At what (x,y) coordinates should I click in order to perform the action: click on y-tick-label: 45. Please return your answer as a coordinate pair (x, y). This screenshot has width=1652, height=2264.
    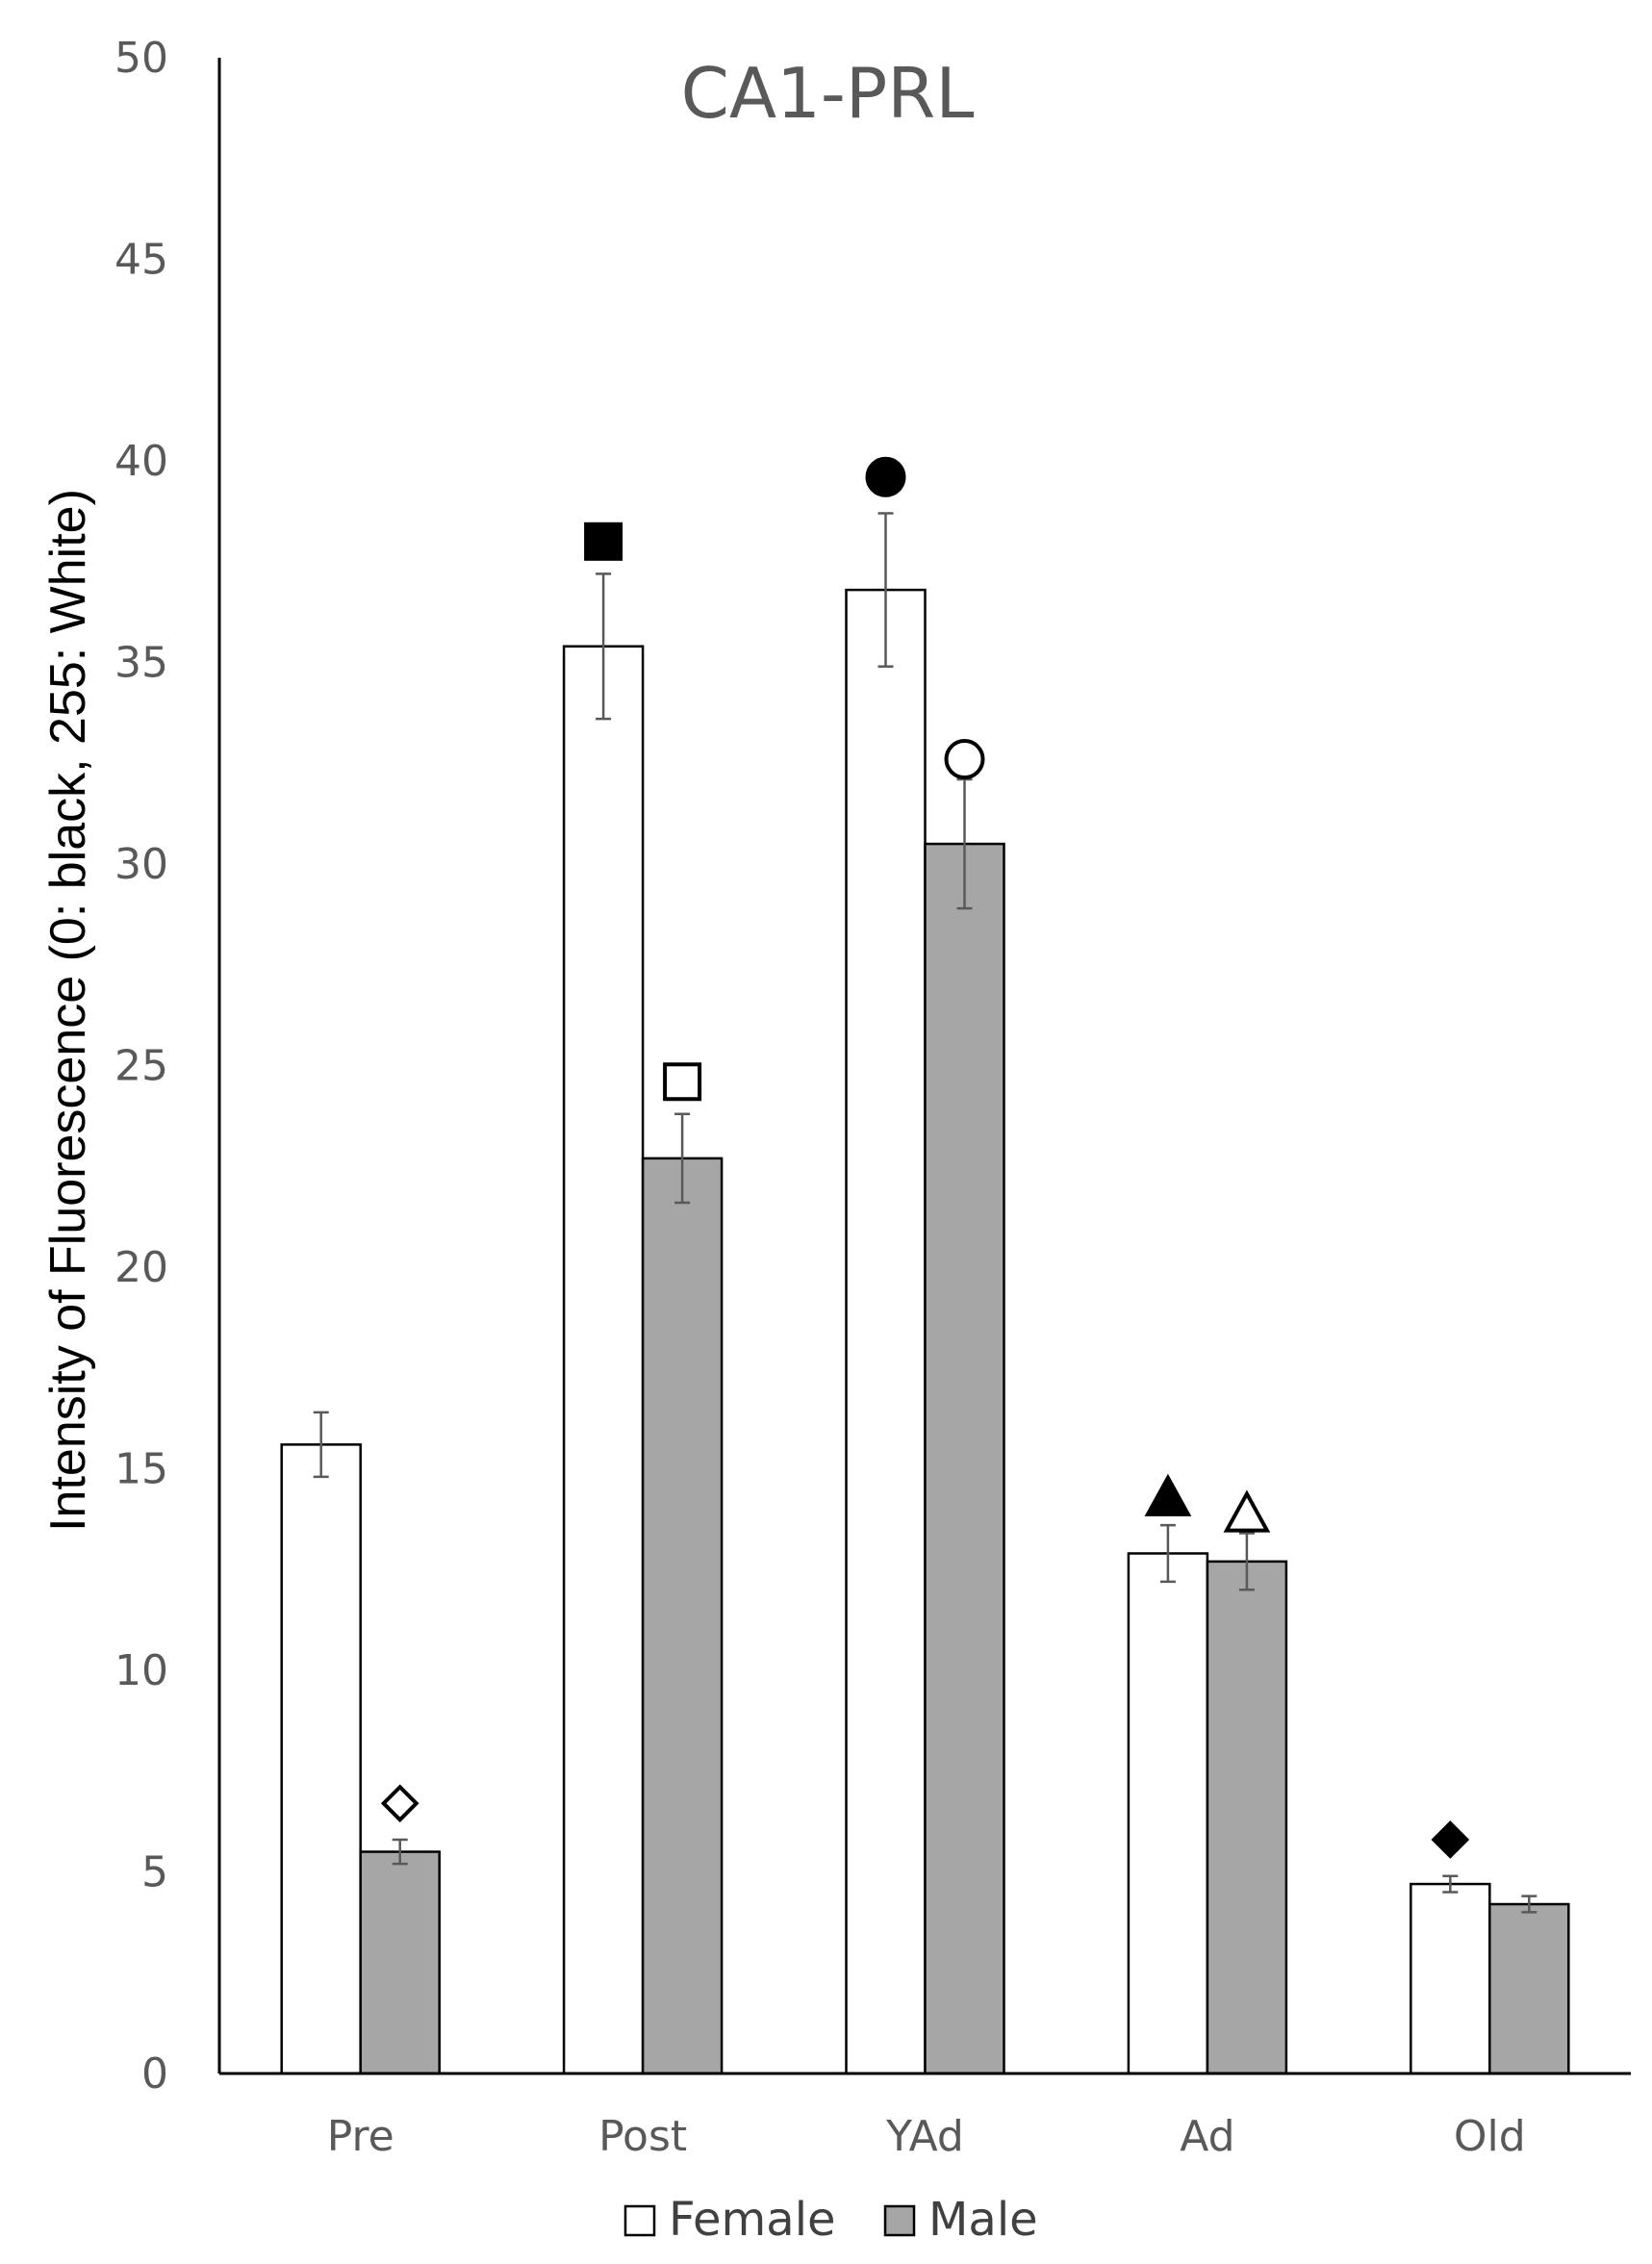
    Looking at the image, I should click on (141, 261).